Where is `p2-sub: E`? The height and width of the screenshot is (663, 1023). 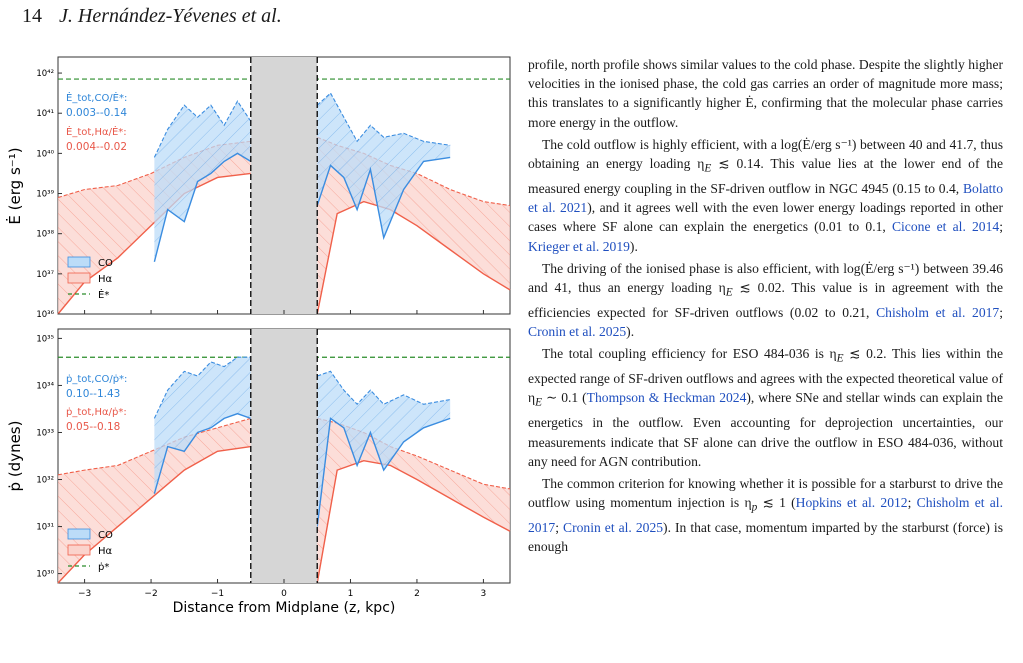
p2-sub: E is located at coordinates (708, 168).